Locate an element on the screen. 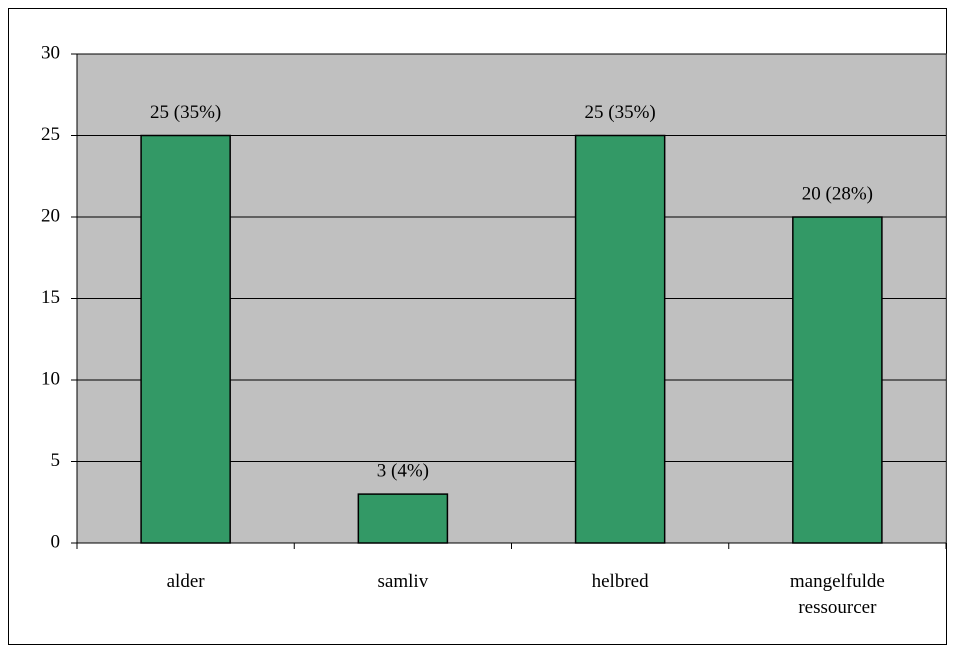 The image size is (955, 653). y-tick-label: 0 is located at coordinates (56, 541).